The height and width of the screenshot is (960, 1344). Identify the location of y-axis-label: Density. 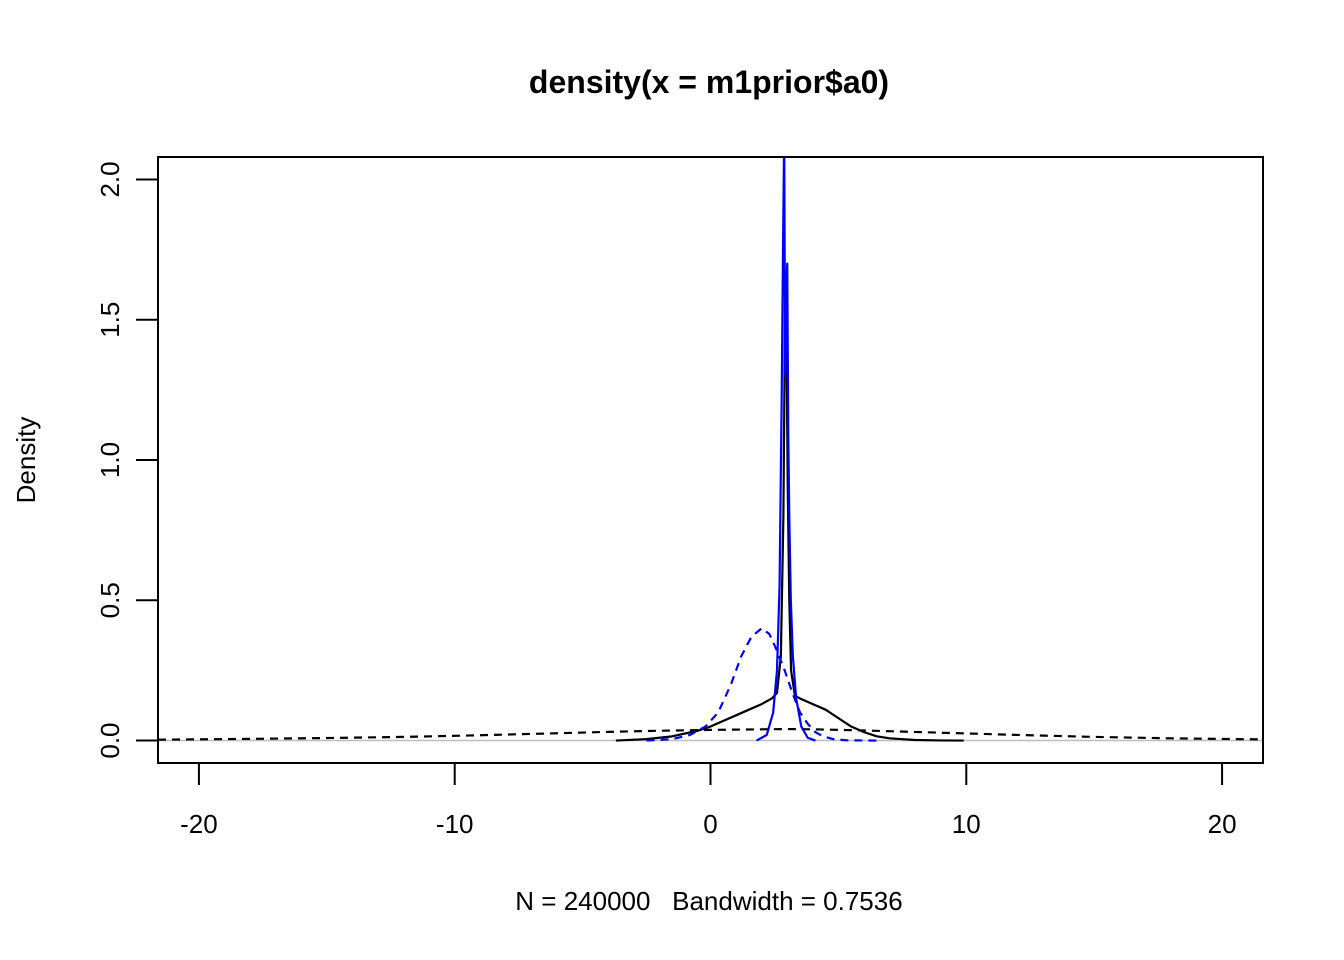
(26, 460).